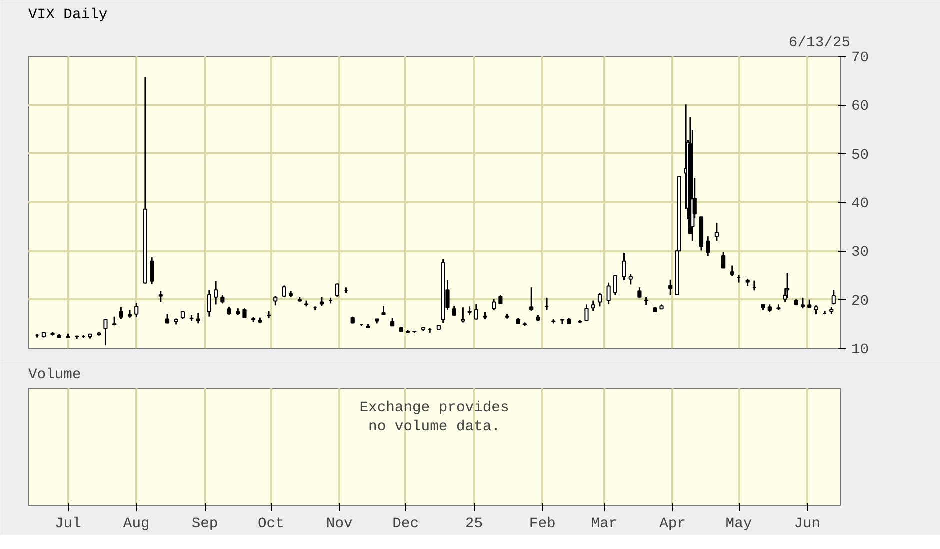 Image resolution: width=940 pixels, height=549 pixels. I want to click on text: Sep, so click(205, 524).